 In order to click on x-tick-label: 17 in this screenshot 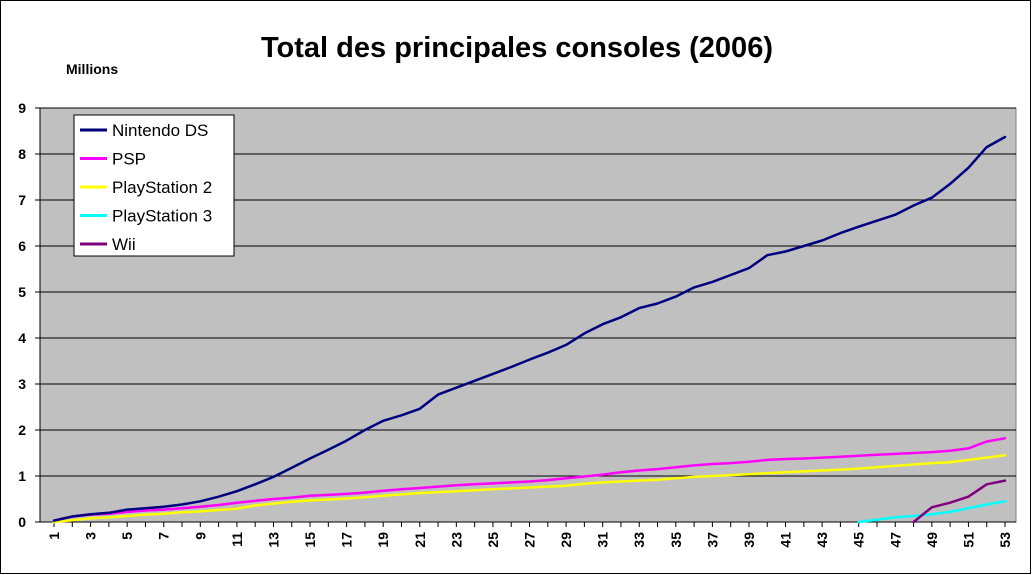, I will do `click(347, 540)`.